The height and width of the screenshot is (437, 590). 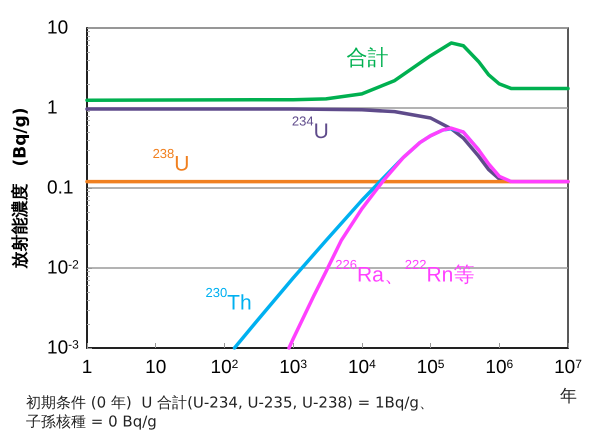 What do you see at coordinates (57, 28) in the screenshot?
I see `y-tick-label: 10` at bounding box center [57, 28].